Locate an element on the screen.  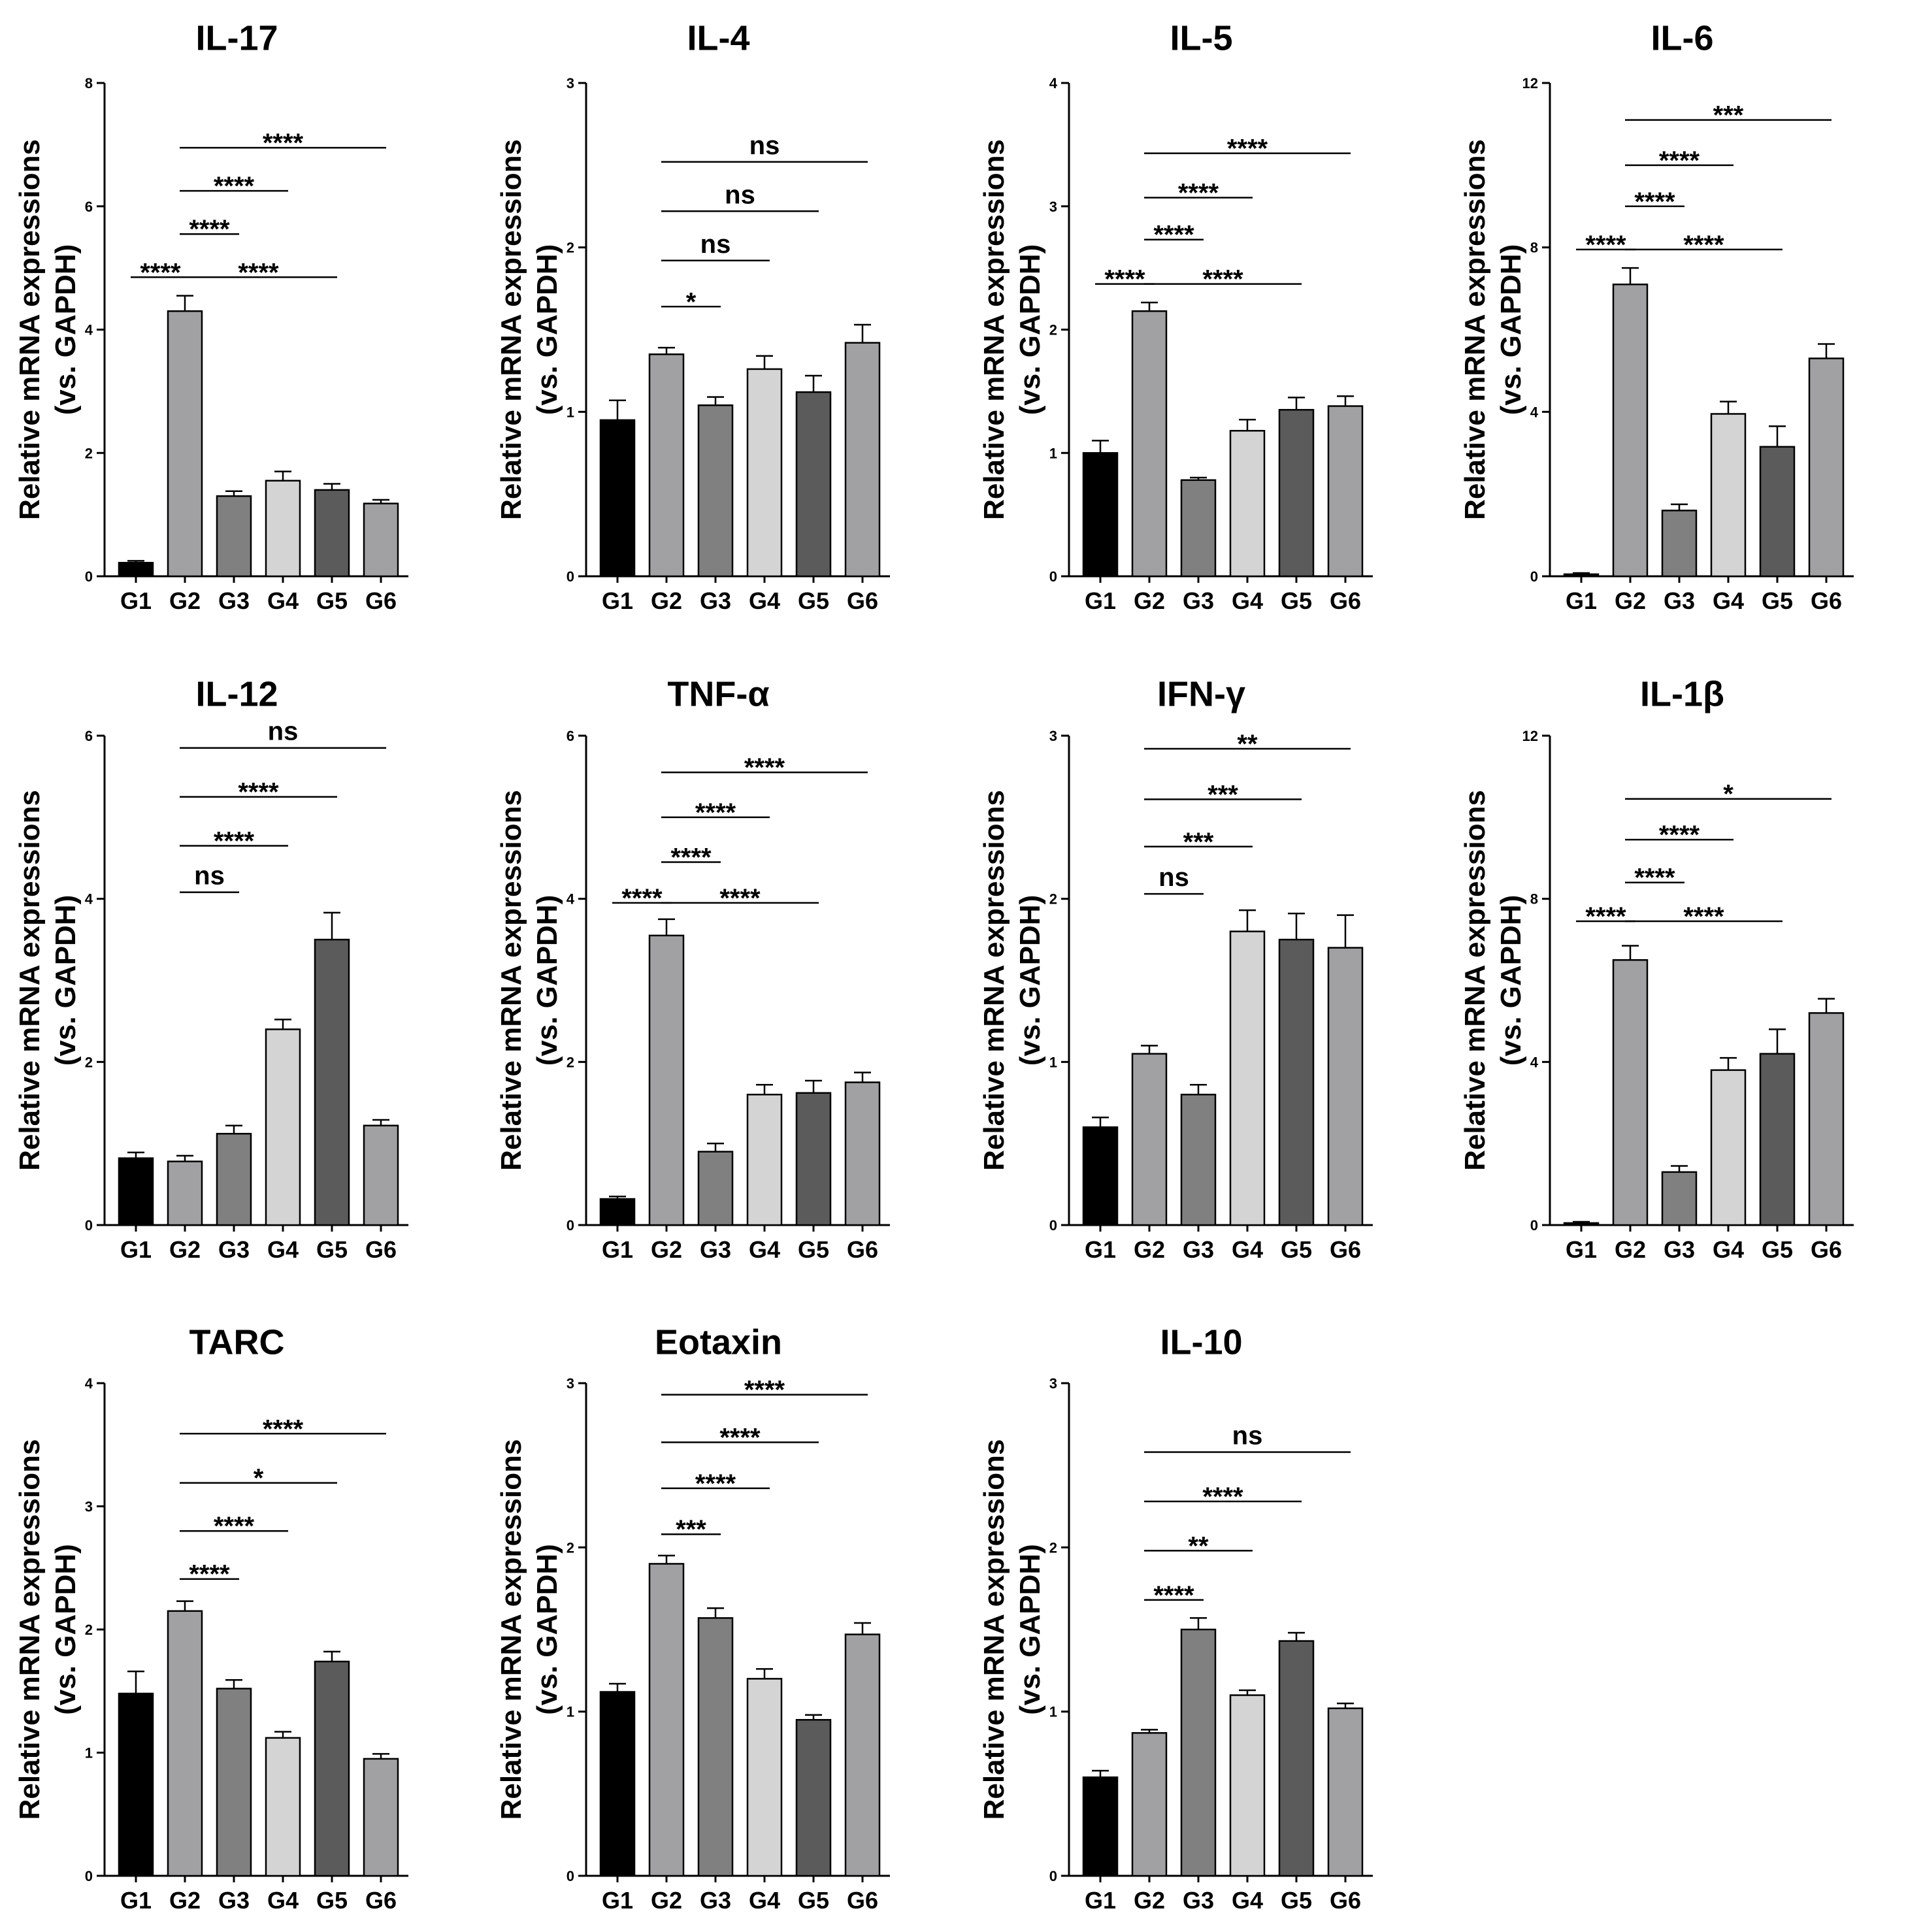
error-bar-g3 is located at coordinates (715, 401).